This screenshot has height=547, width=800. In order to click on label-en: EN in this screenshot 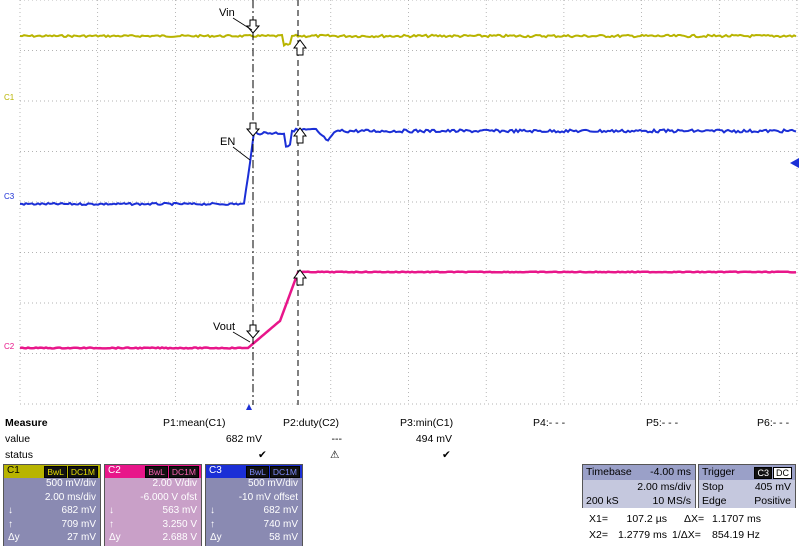, I will do `click(227, 142)`.